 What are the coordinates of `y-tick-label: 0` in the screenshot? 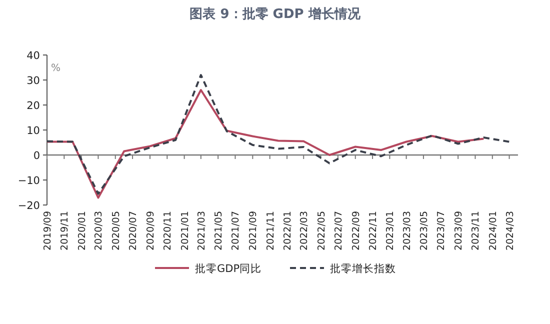 It's located at (36, 156).